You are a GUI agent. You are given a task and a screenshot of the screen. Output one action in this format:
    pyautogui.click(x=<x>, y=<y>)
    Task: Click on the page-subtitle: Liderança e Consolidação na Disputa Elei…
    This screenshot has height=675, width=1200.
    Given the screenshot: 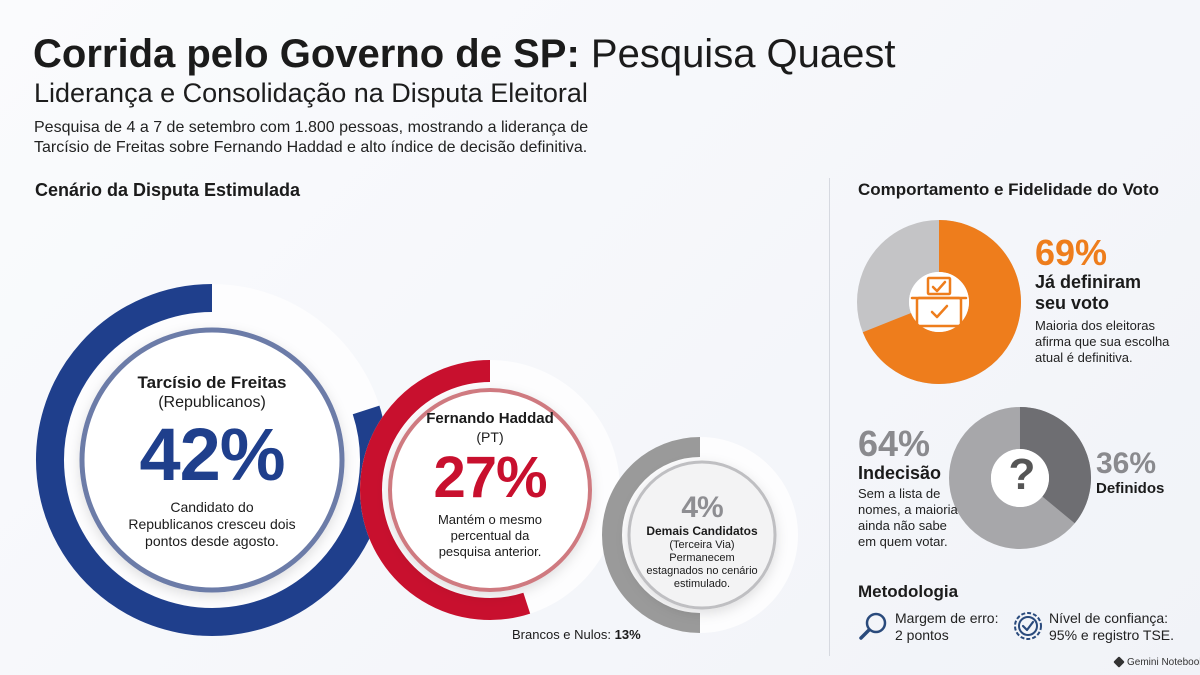 What is the action you would take?
    pyautogui.click(x=311, y=93)
    